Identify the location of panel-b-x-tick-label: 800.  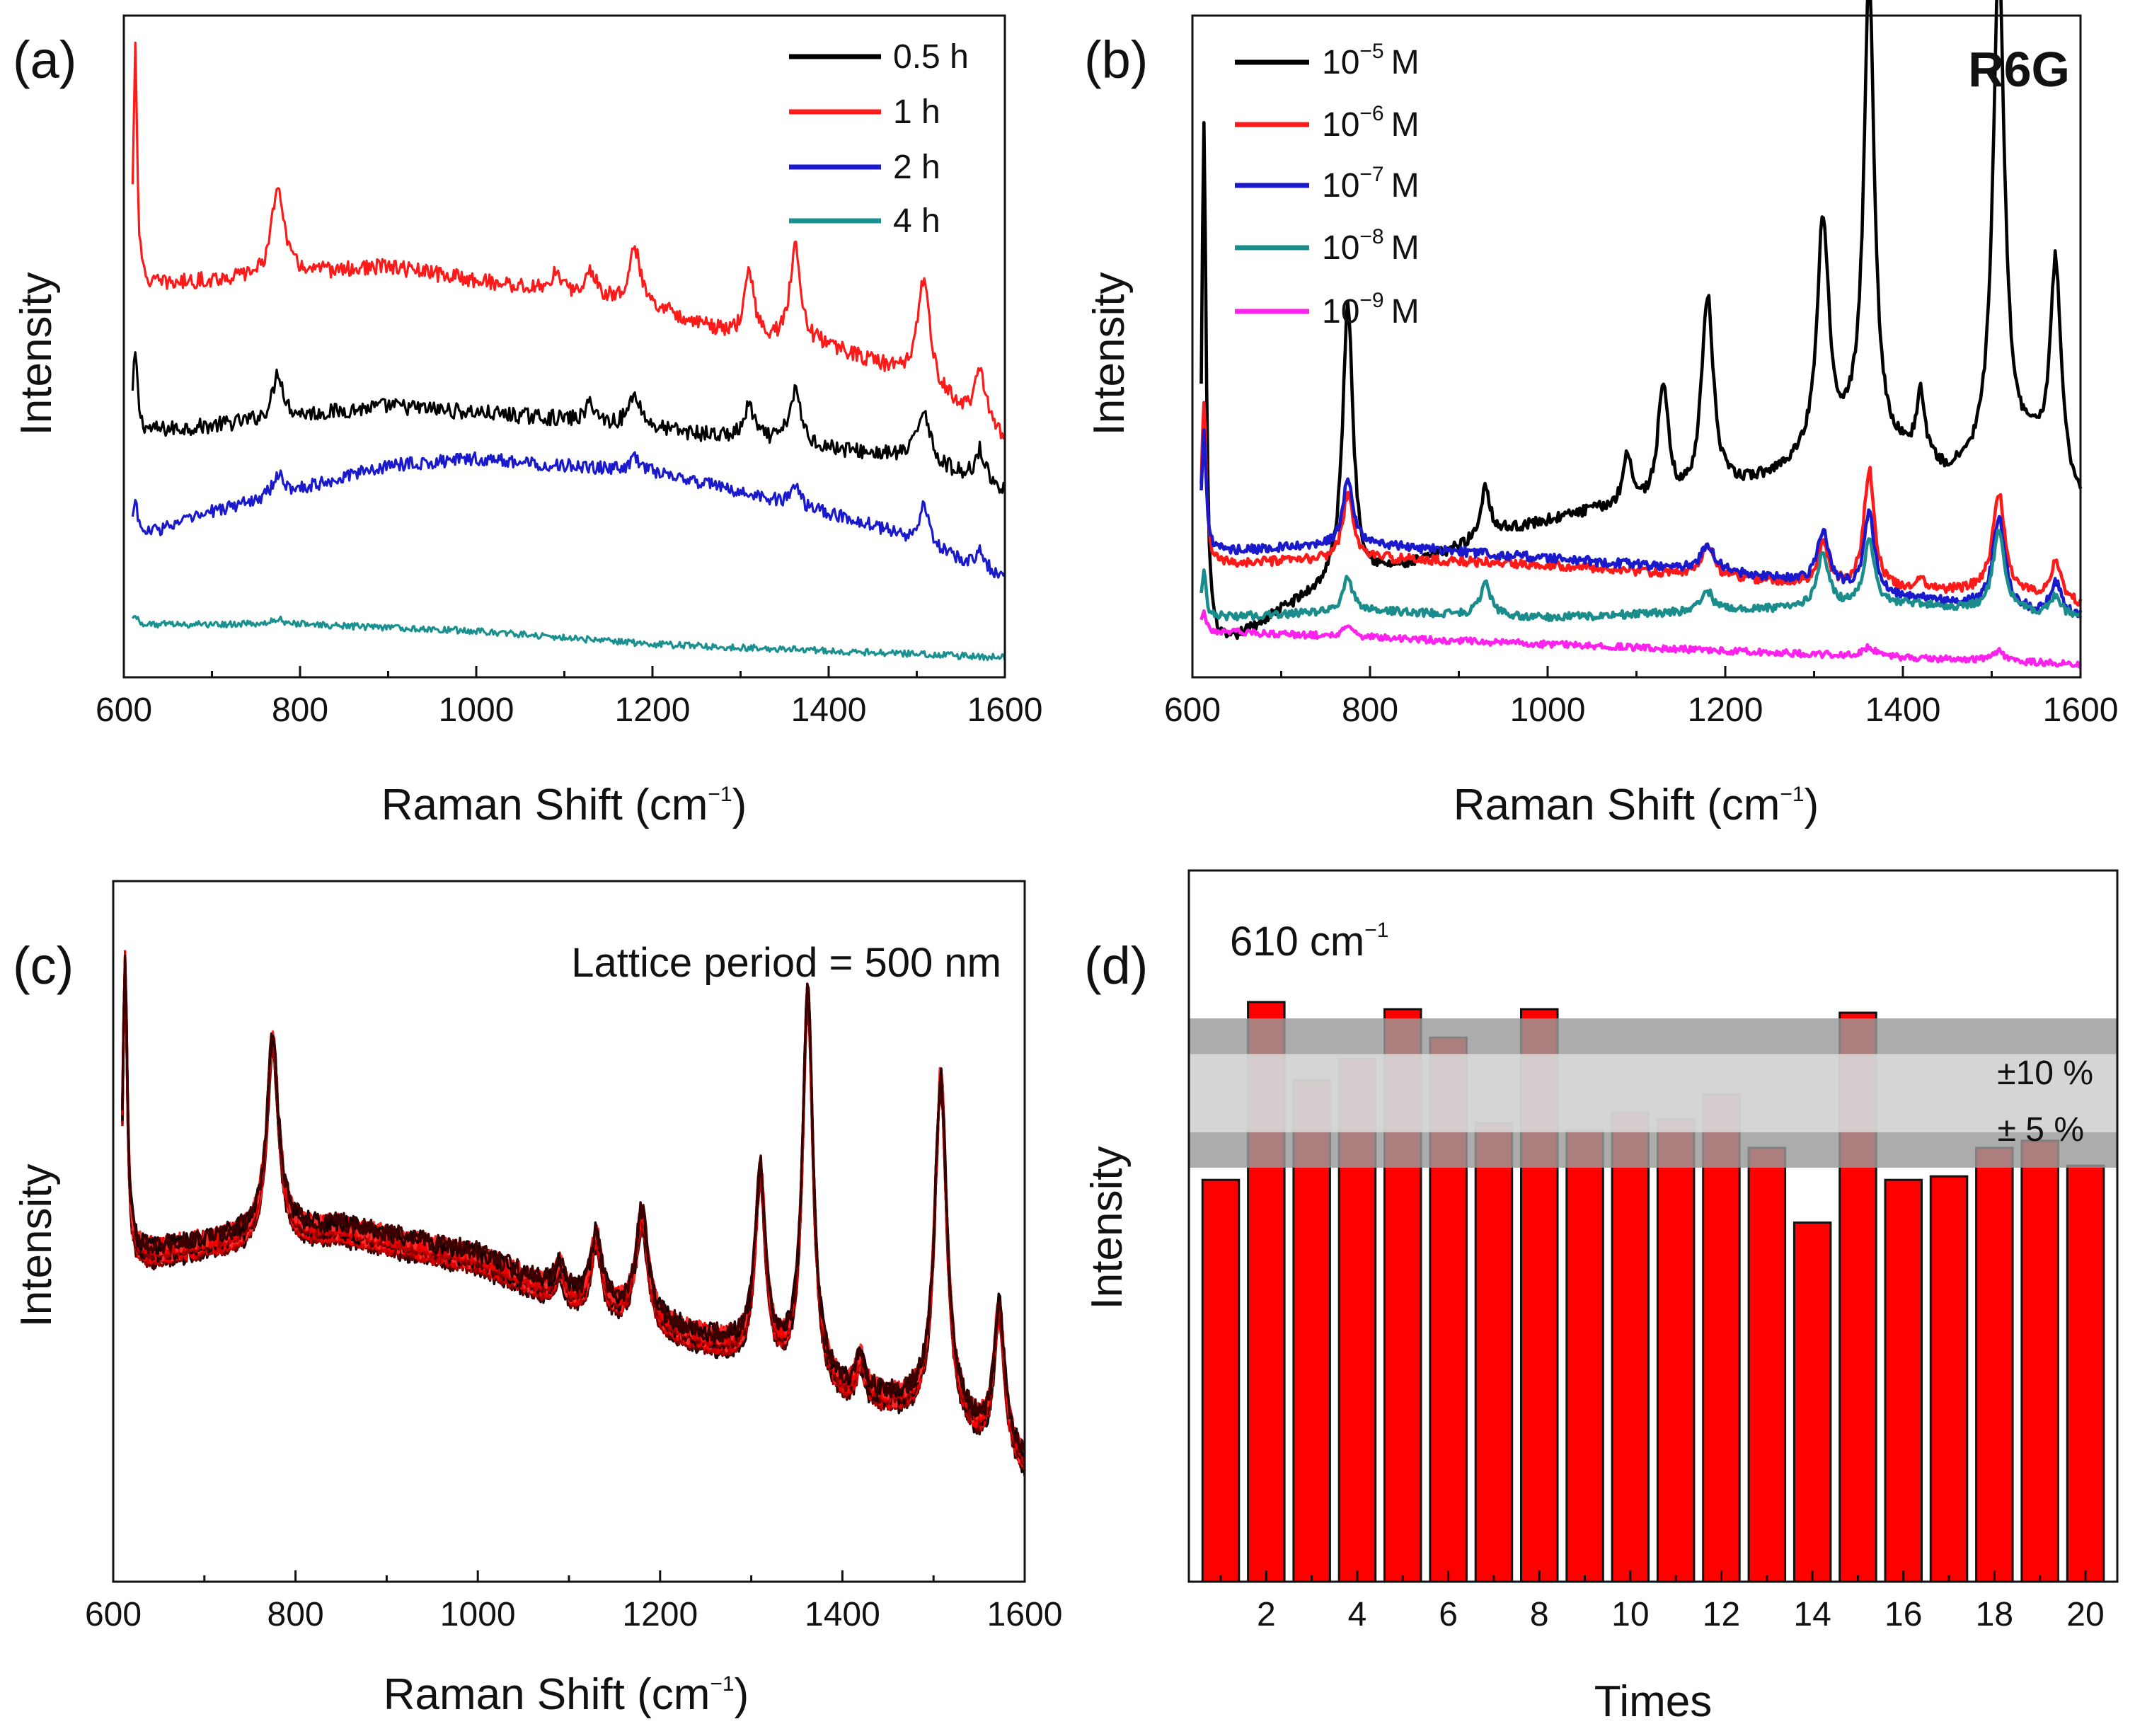
(1370, 710).